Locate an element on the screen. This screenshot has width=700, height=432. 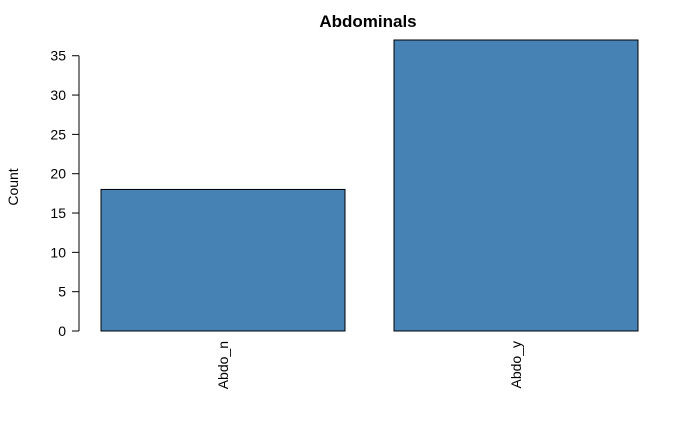
y-tick-label: 0 is located at coordinates (62, 331).